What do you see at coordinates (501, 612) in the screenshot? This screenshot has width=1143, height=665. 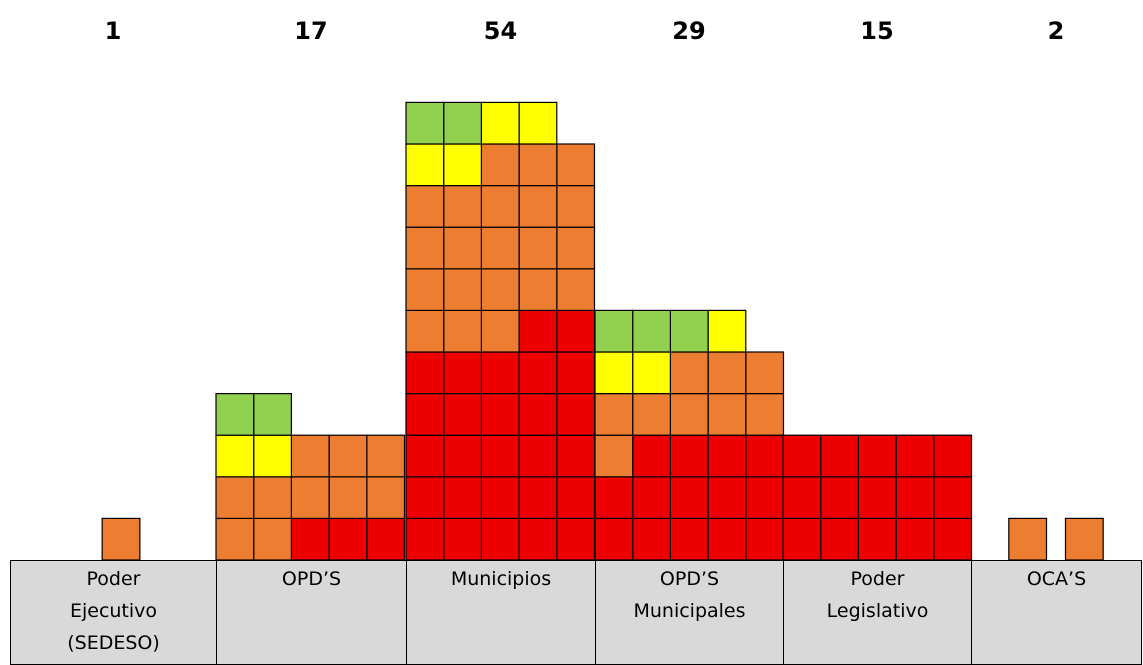 I see `category-label: Municipios` at bounding box center [501, 612].